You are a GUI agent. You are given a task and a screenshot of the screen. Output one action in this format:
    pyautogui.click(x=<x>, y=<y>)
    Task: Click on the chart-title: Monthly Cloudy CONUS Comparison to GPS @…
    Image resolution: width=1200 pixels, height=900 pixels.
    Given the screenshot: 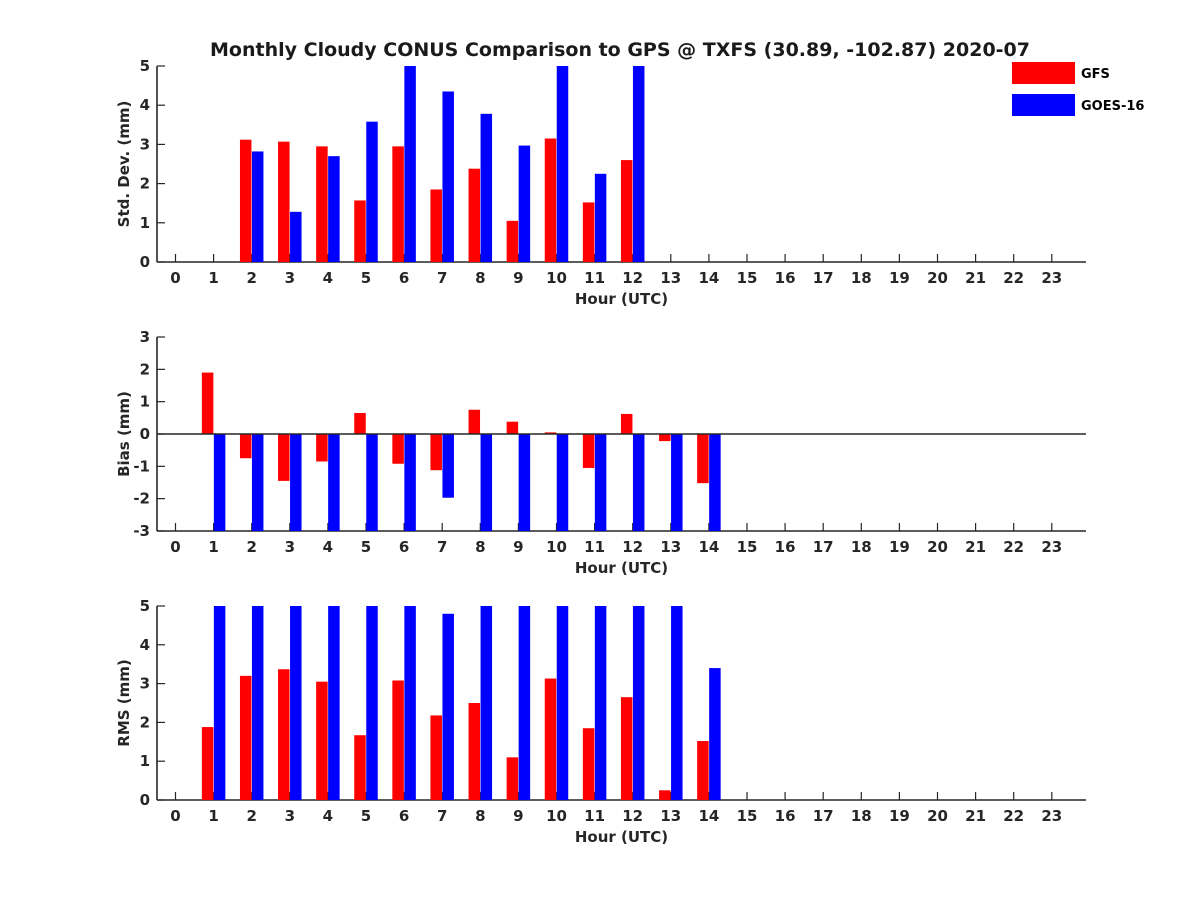 What is the action you would take?
    pyautogui.click(x=620, y=50)
    